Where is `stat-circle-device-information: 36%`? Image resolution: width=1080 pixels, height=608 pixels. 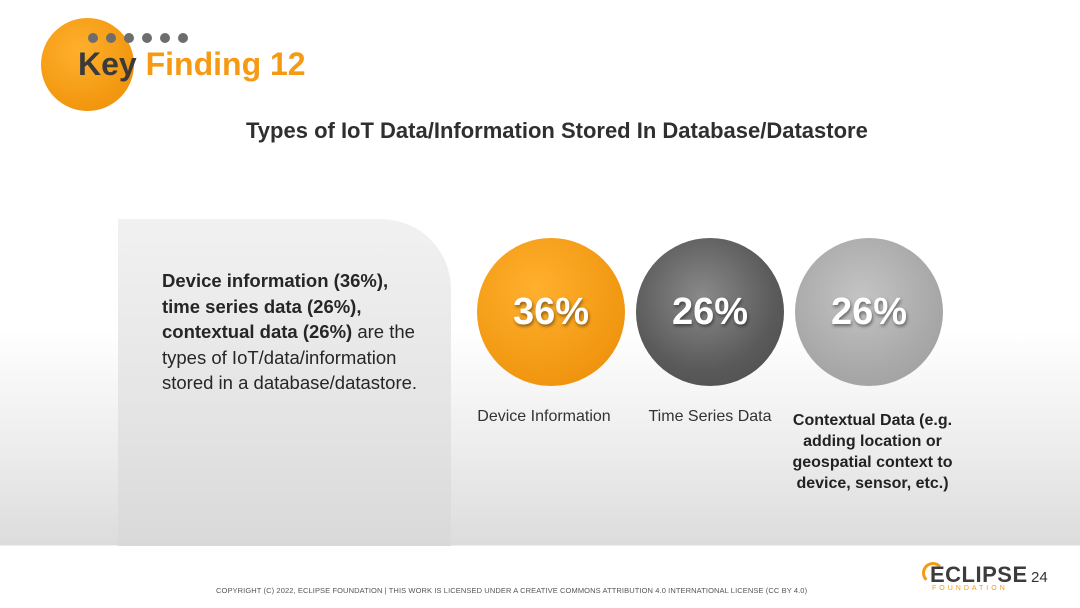 stat-circle-device-information: 36% is located at coordinates (551, 312).